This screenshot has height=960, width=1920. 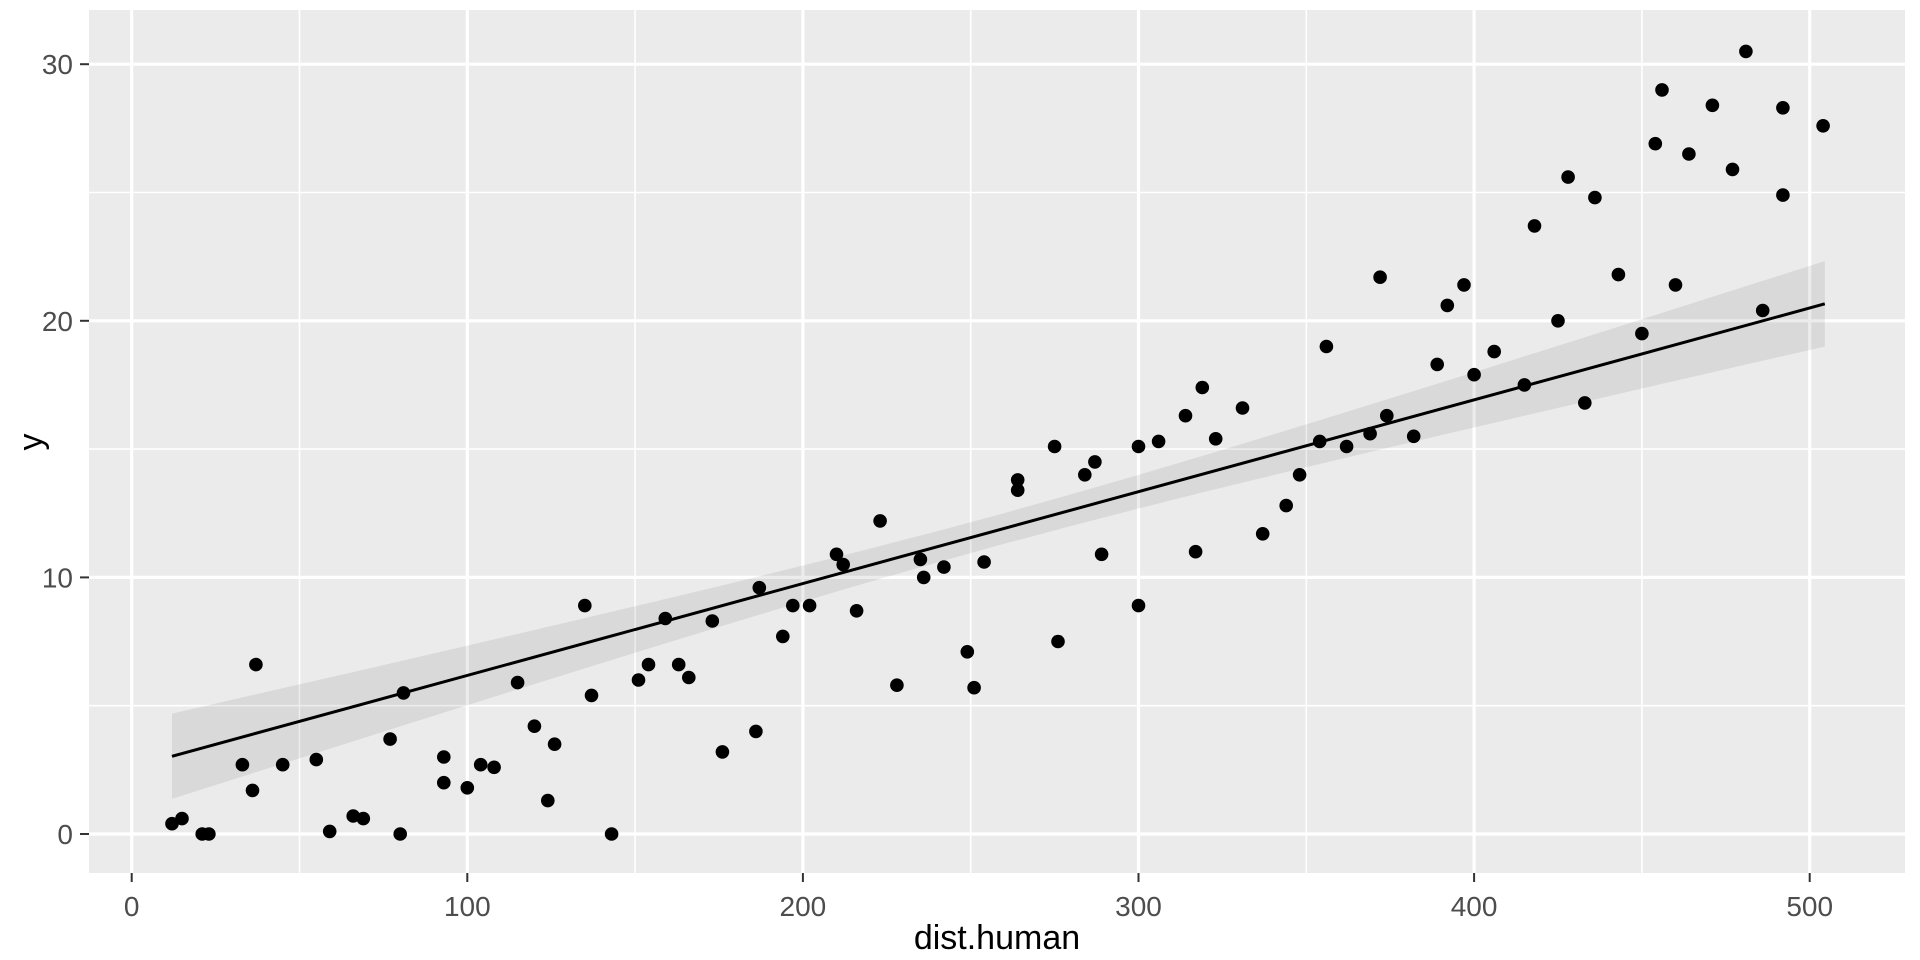 I want to click on y-tick-label: 20, so click(x=57, y=321).